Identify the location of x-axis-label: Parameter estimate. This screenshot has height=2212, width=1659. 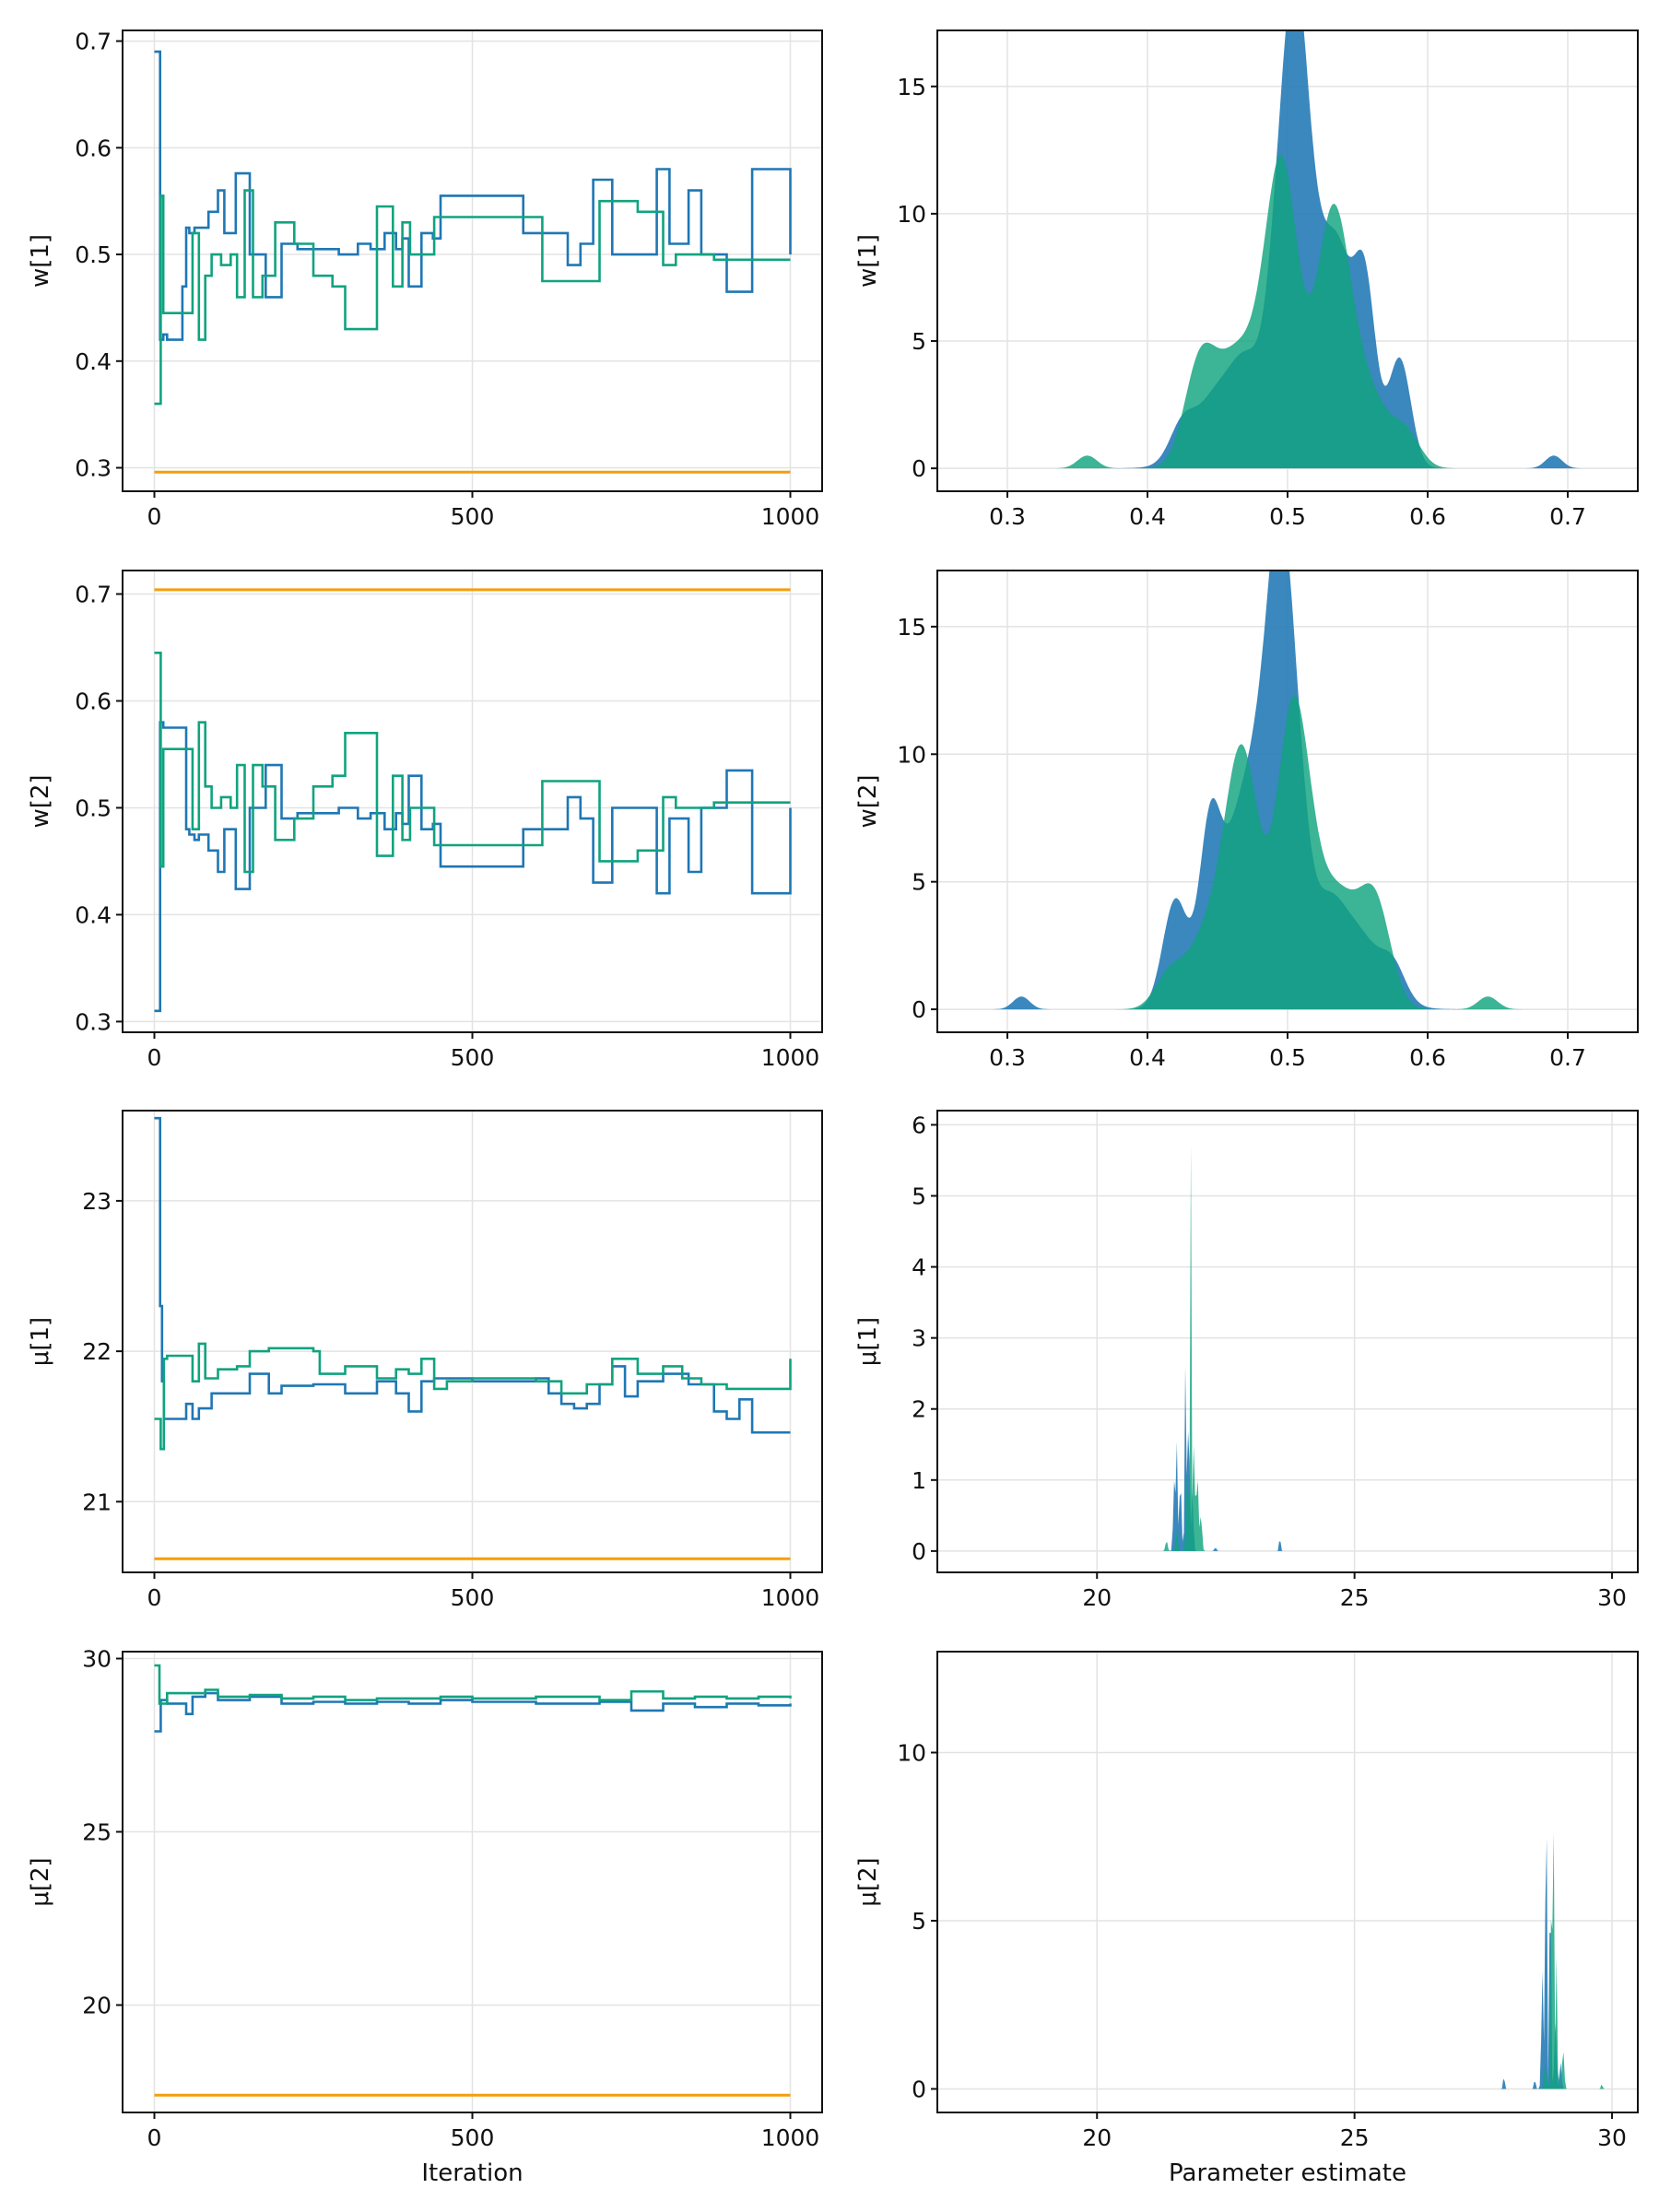
(1287, 2173).